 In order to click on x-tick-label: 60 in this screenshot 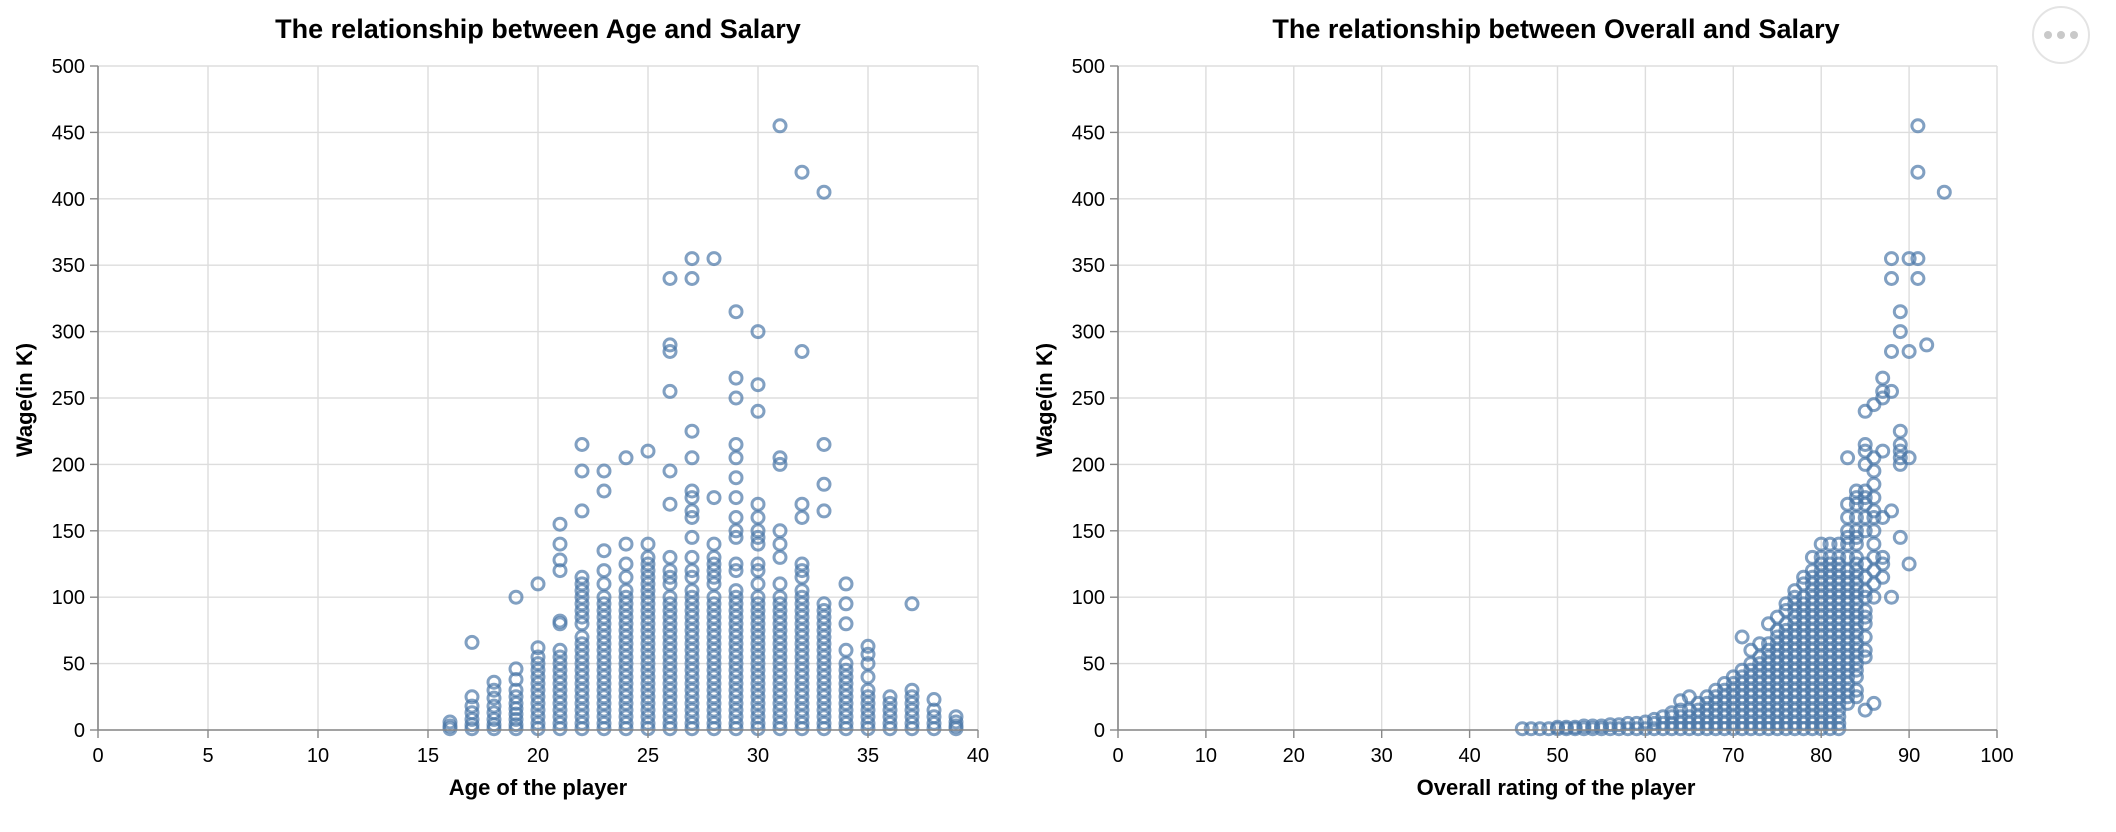, I will do `click(1645, 756)`.